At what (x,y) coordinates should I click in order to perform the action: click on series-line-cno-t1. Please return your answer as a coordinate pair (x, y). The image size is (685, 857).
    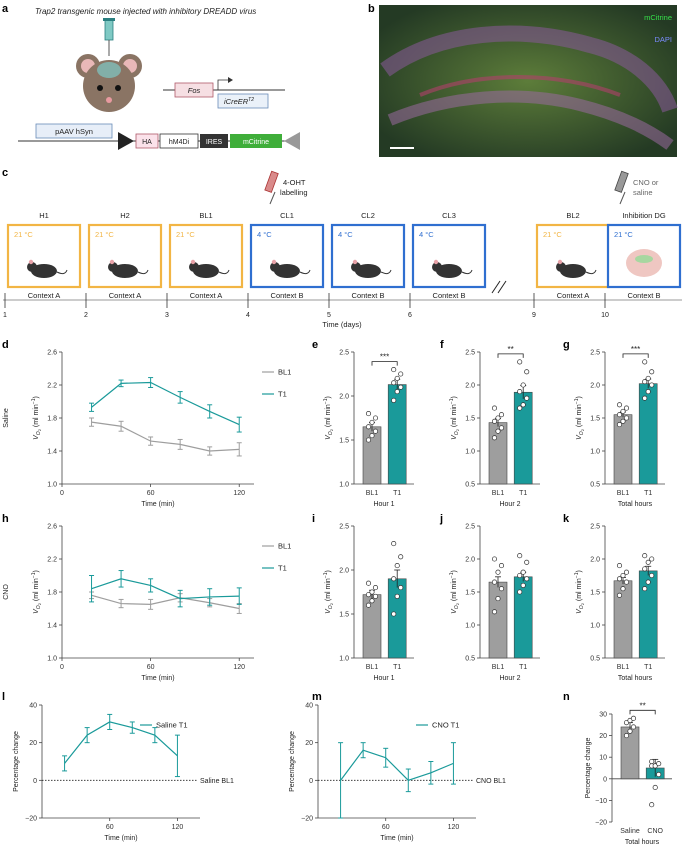
    Looking at the image, I should click on (397, 765).